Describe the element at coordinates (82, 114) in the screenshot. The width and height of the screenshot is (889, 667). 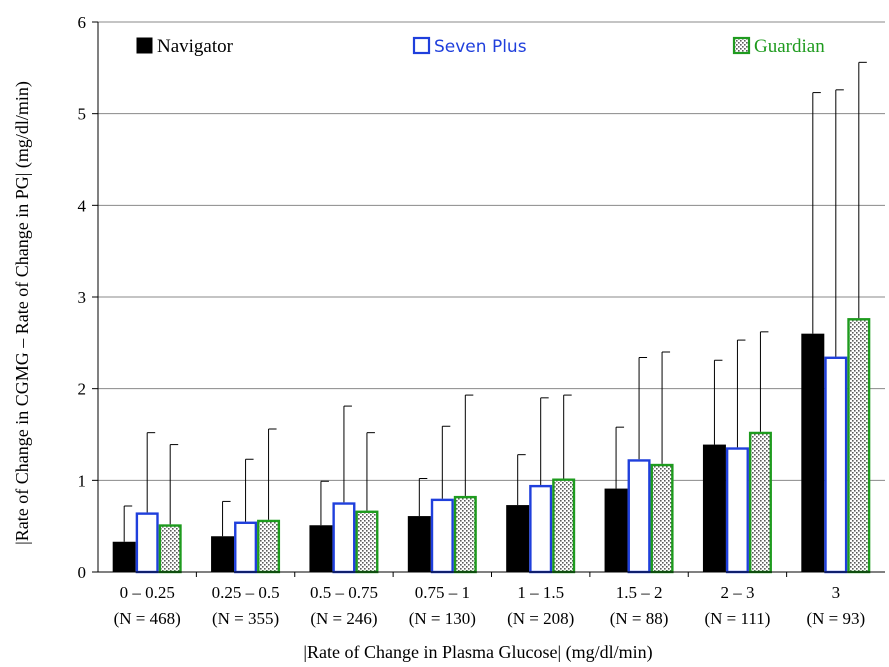
I see `y-tick-label: 5` at that location.